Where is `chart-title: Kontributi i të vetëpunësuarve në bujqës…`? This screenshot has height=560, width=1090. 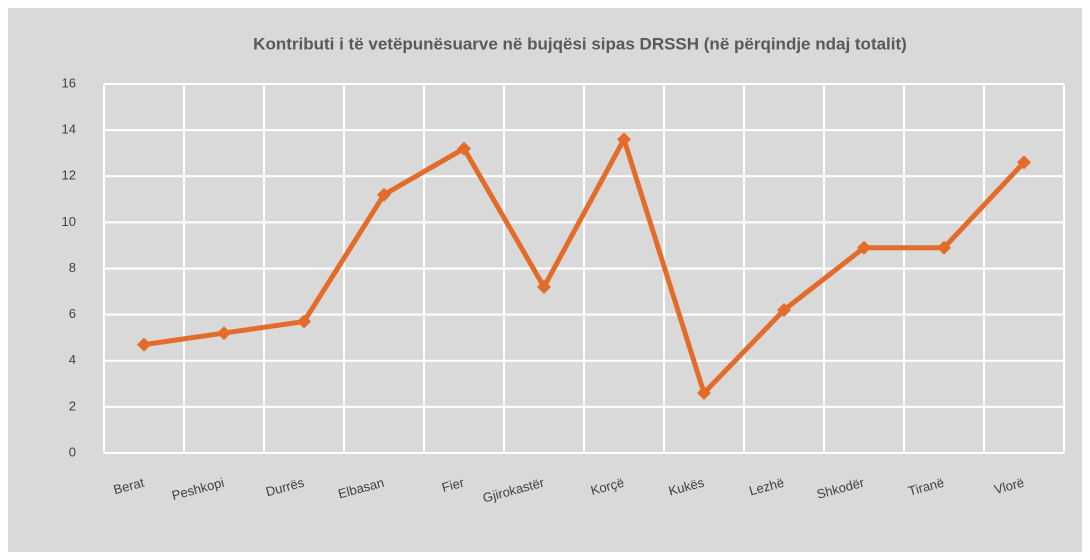 chart-title: Kontributi i të vetëpunësuarve në bujqës… is located at coordinates (580, 43).